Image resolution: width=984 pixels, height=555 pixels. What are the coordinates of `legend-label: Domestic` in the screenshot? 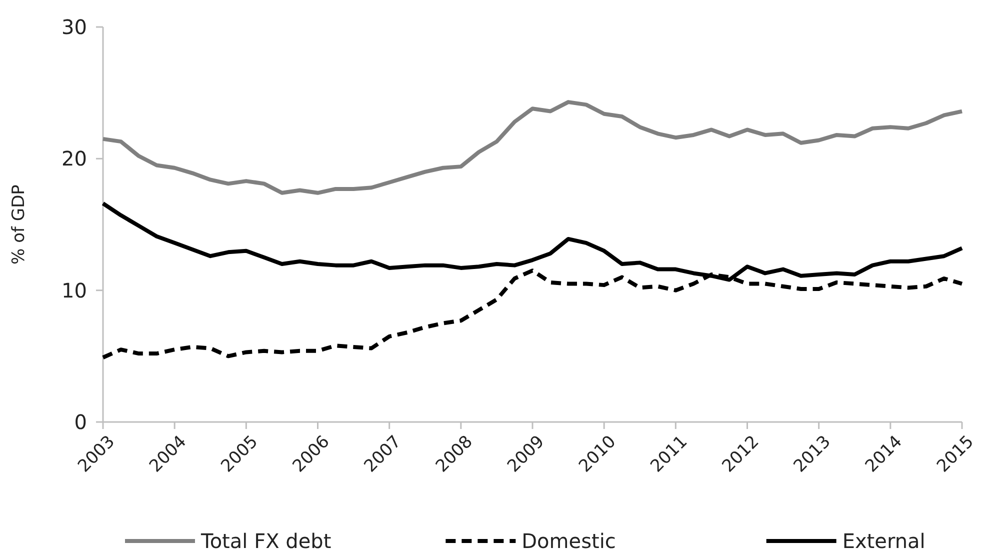 It's located at (569, 541).